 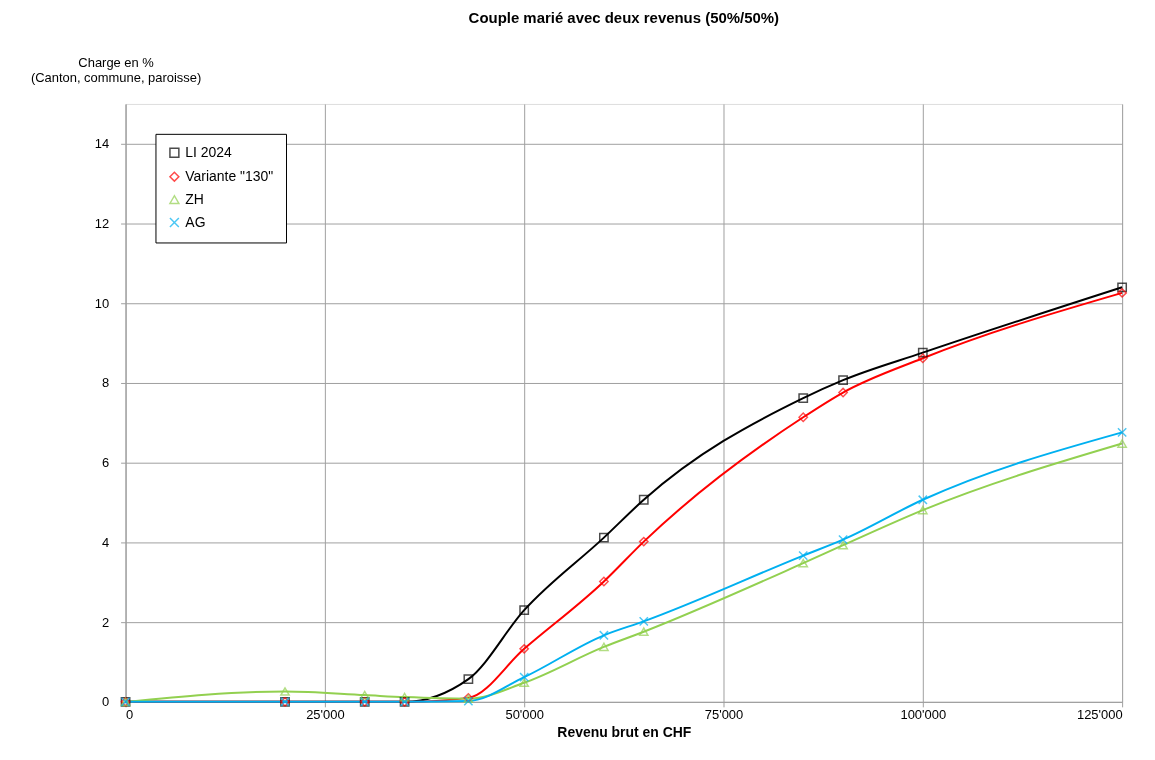 I want to click on legend-label: ZH, so click(x=194, y=198).